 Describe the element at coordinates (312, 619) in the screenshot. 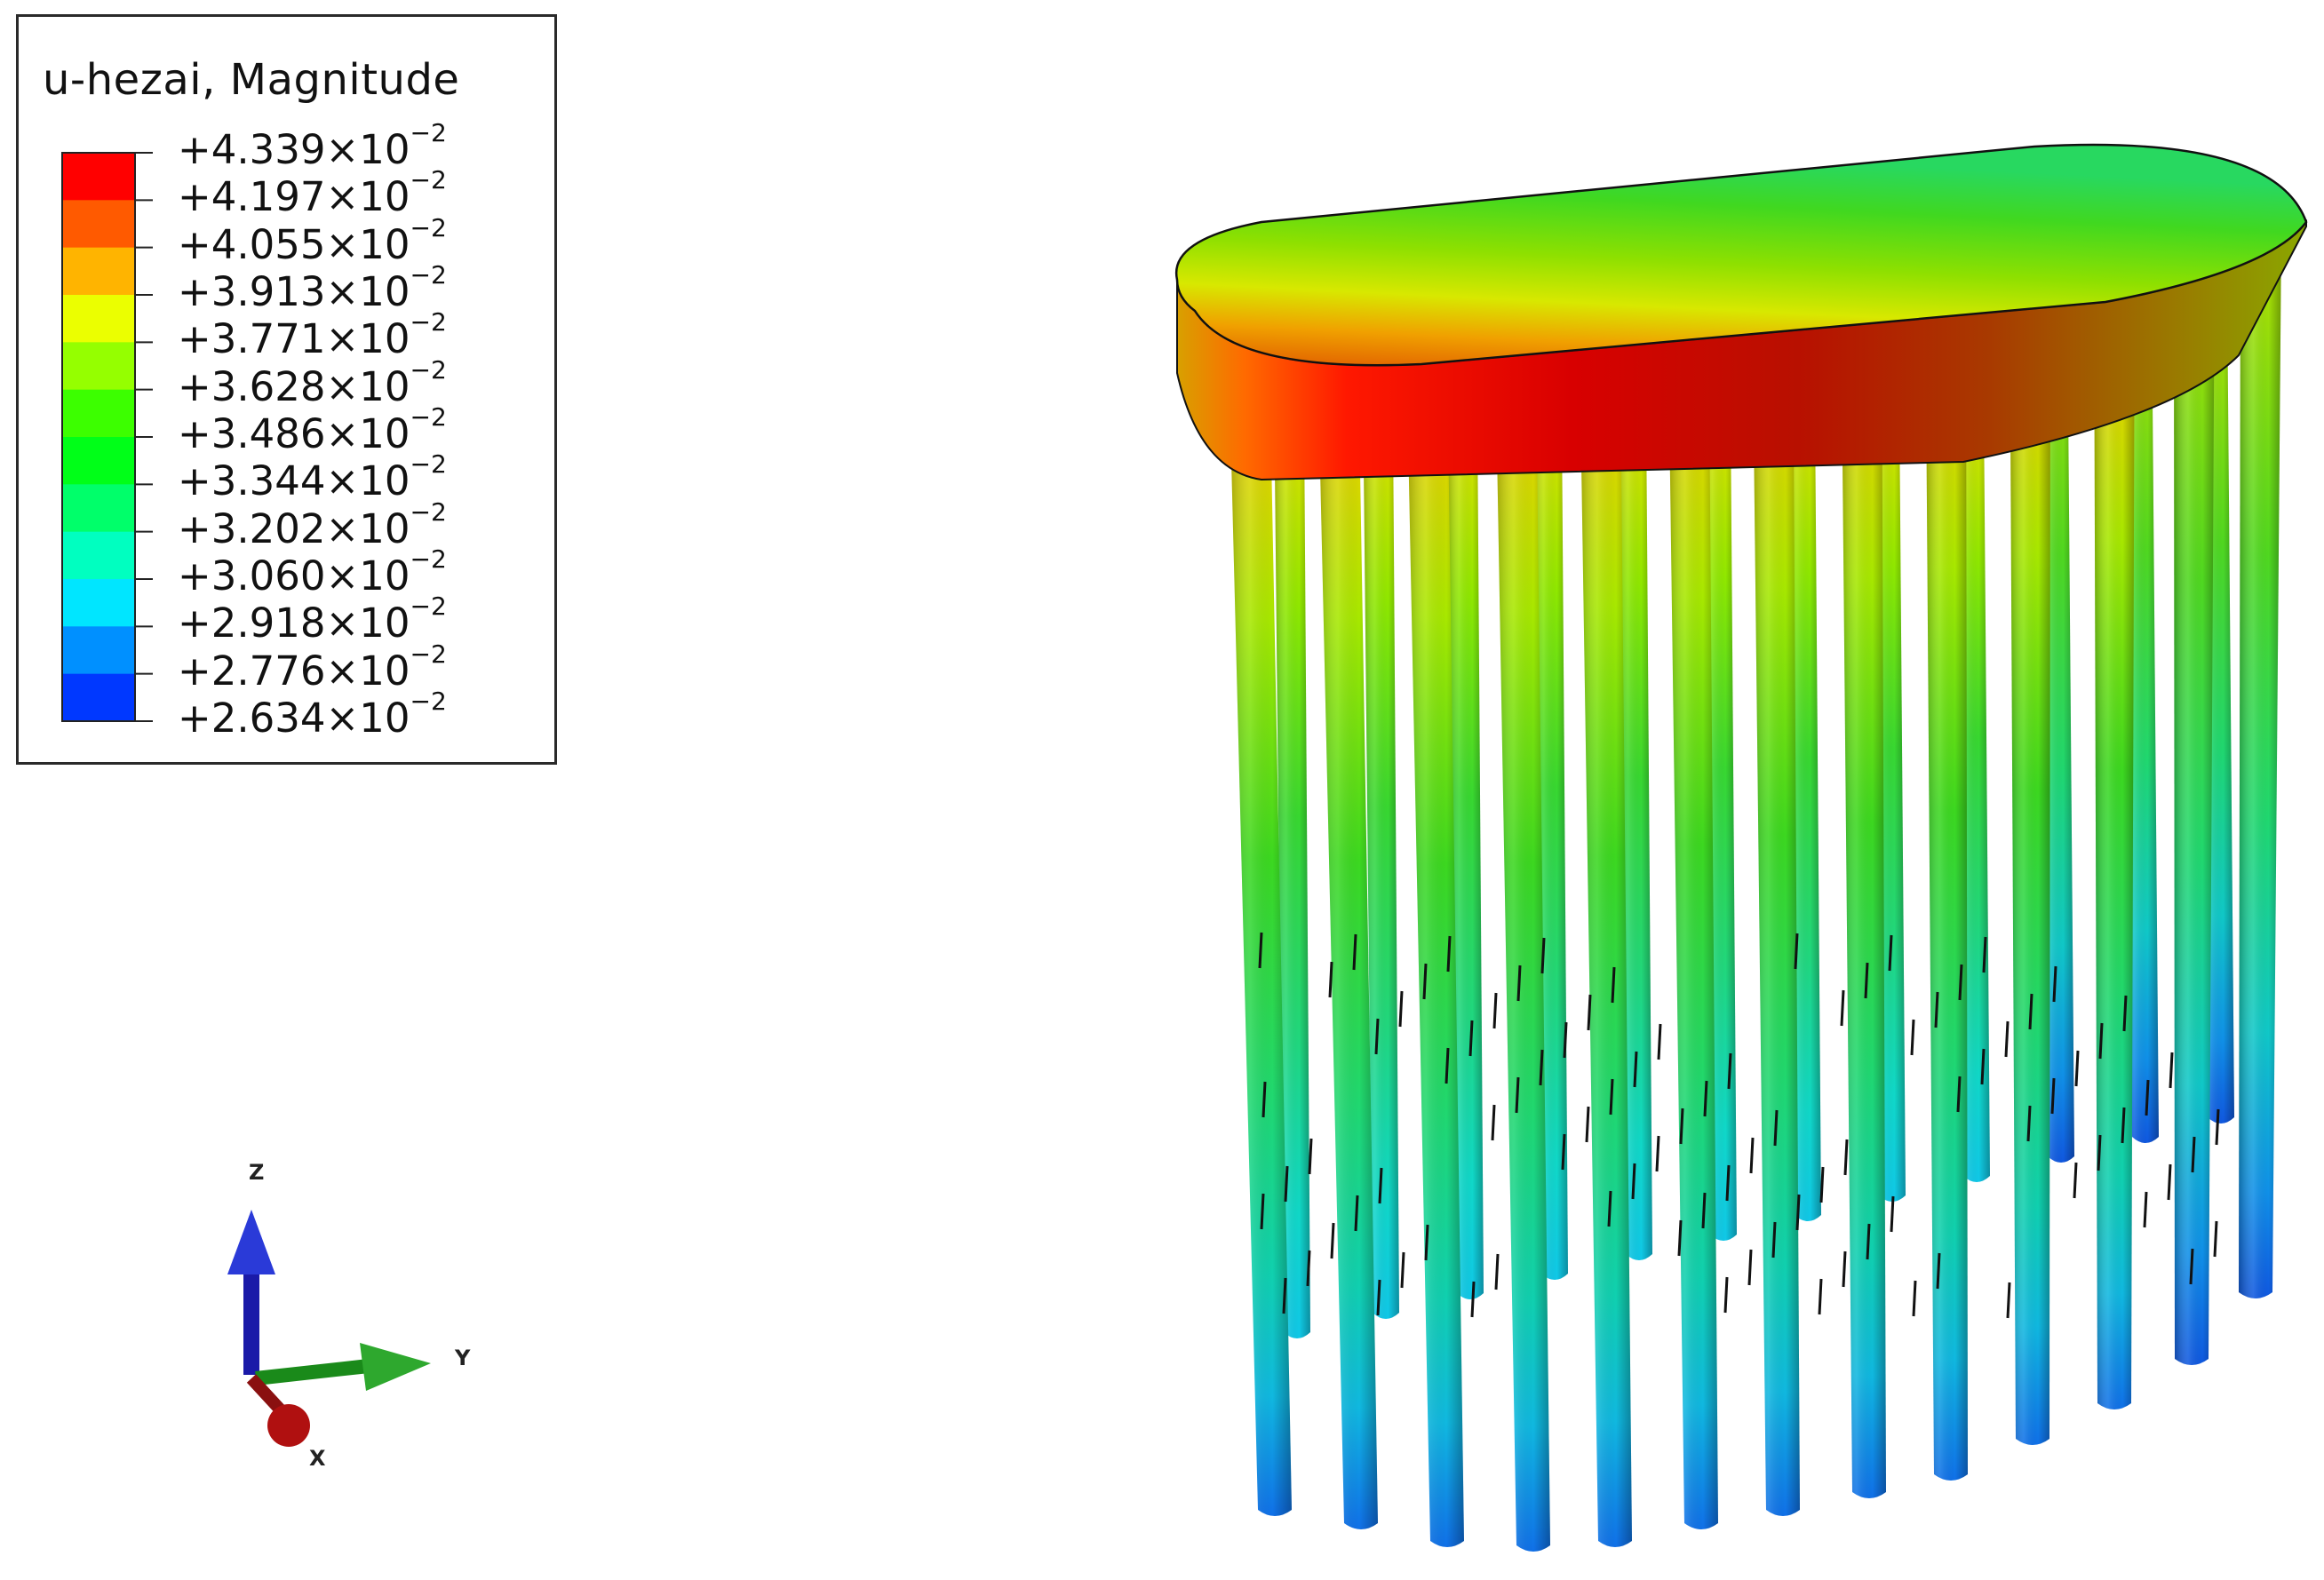

I see `legend-value-label: +2.918×10−2` at that location.